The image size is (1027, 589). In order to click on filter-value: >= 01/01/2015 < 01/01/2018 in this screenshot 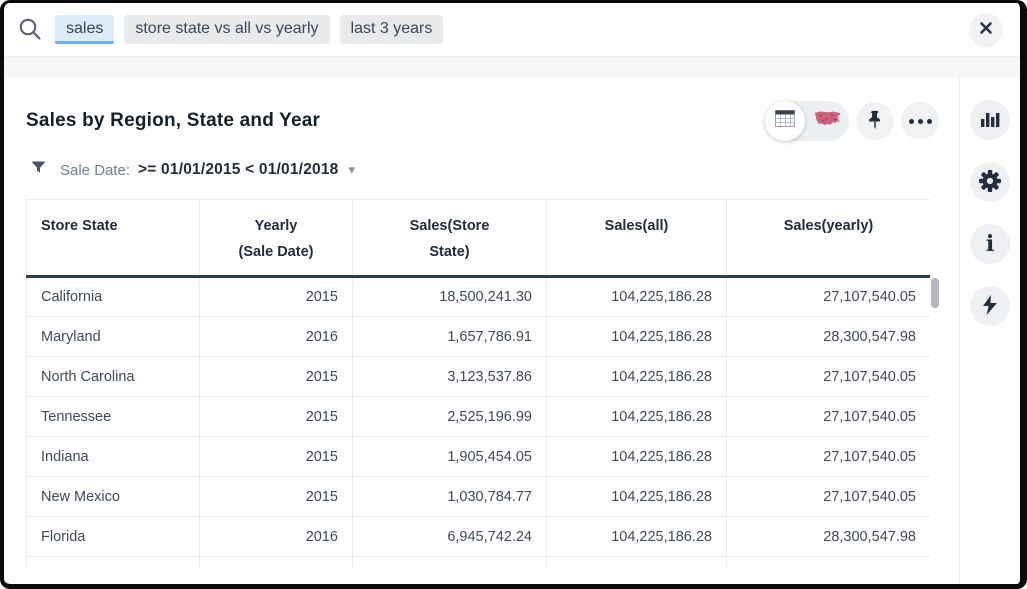, I will do `click(238, 169)`.